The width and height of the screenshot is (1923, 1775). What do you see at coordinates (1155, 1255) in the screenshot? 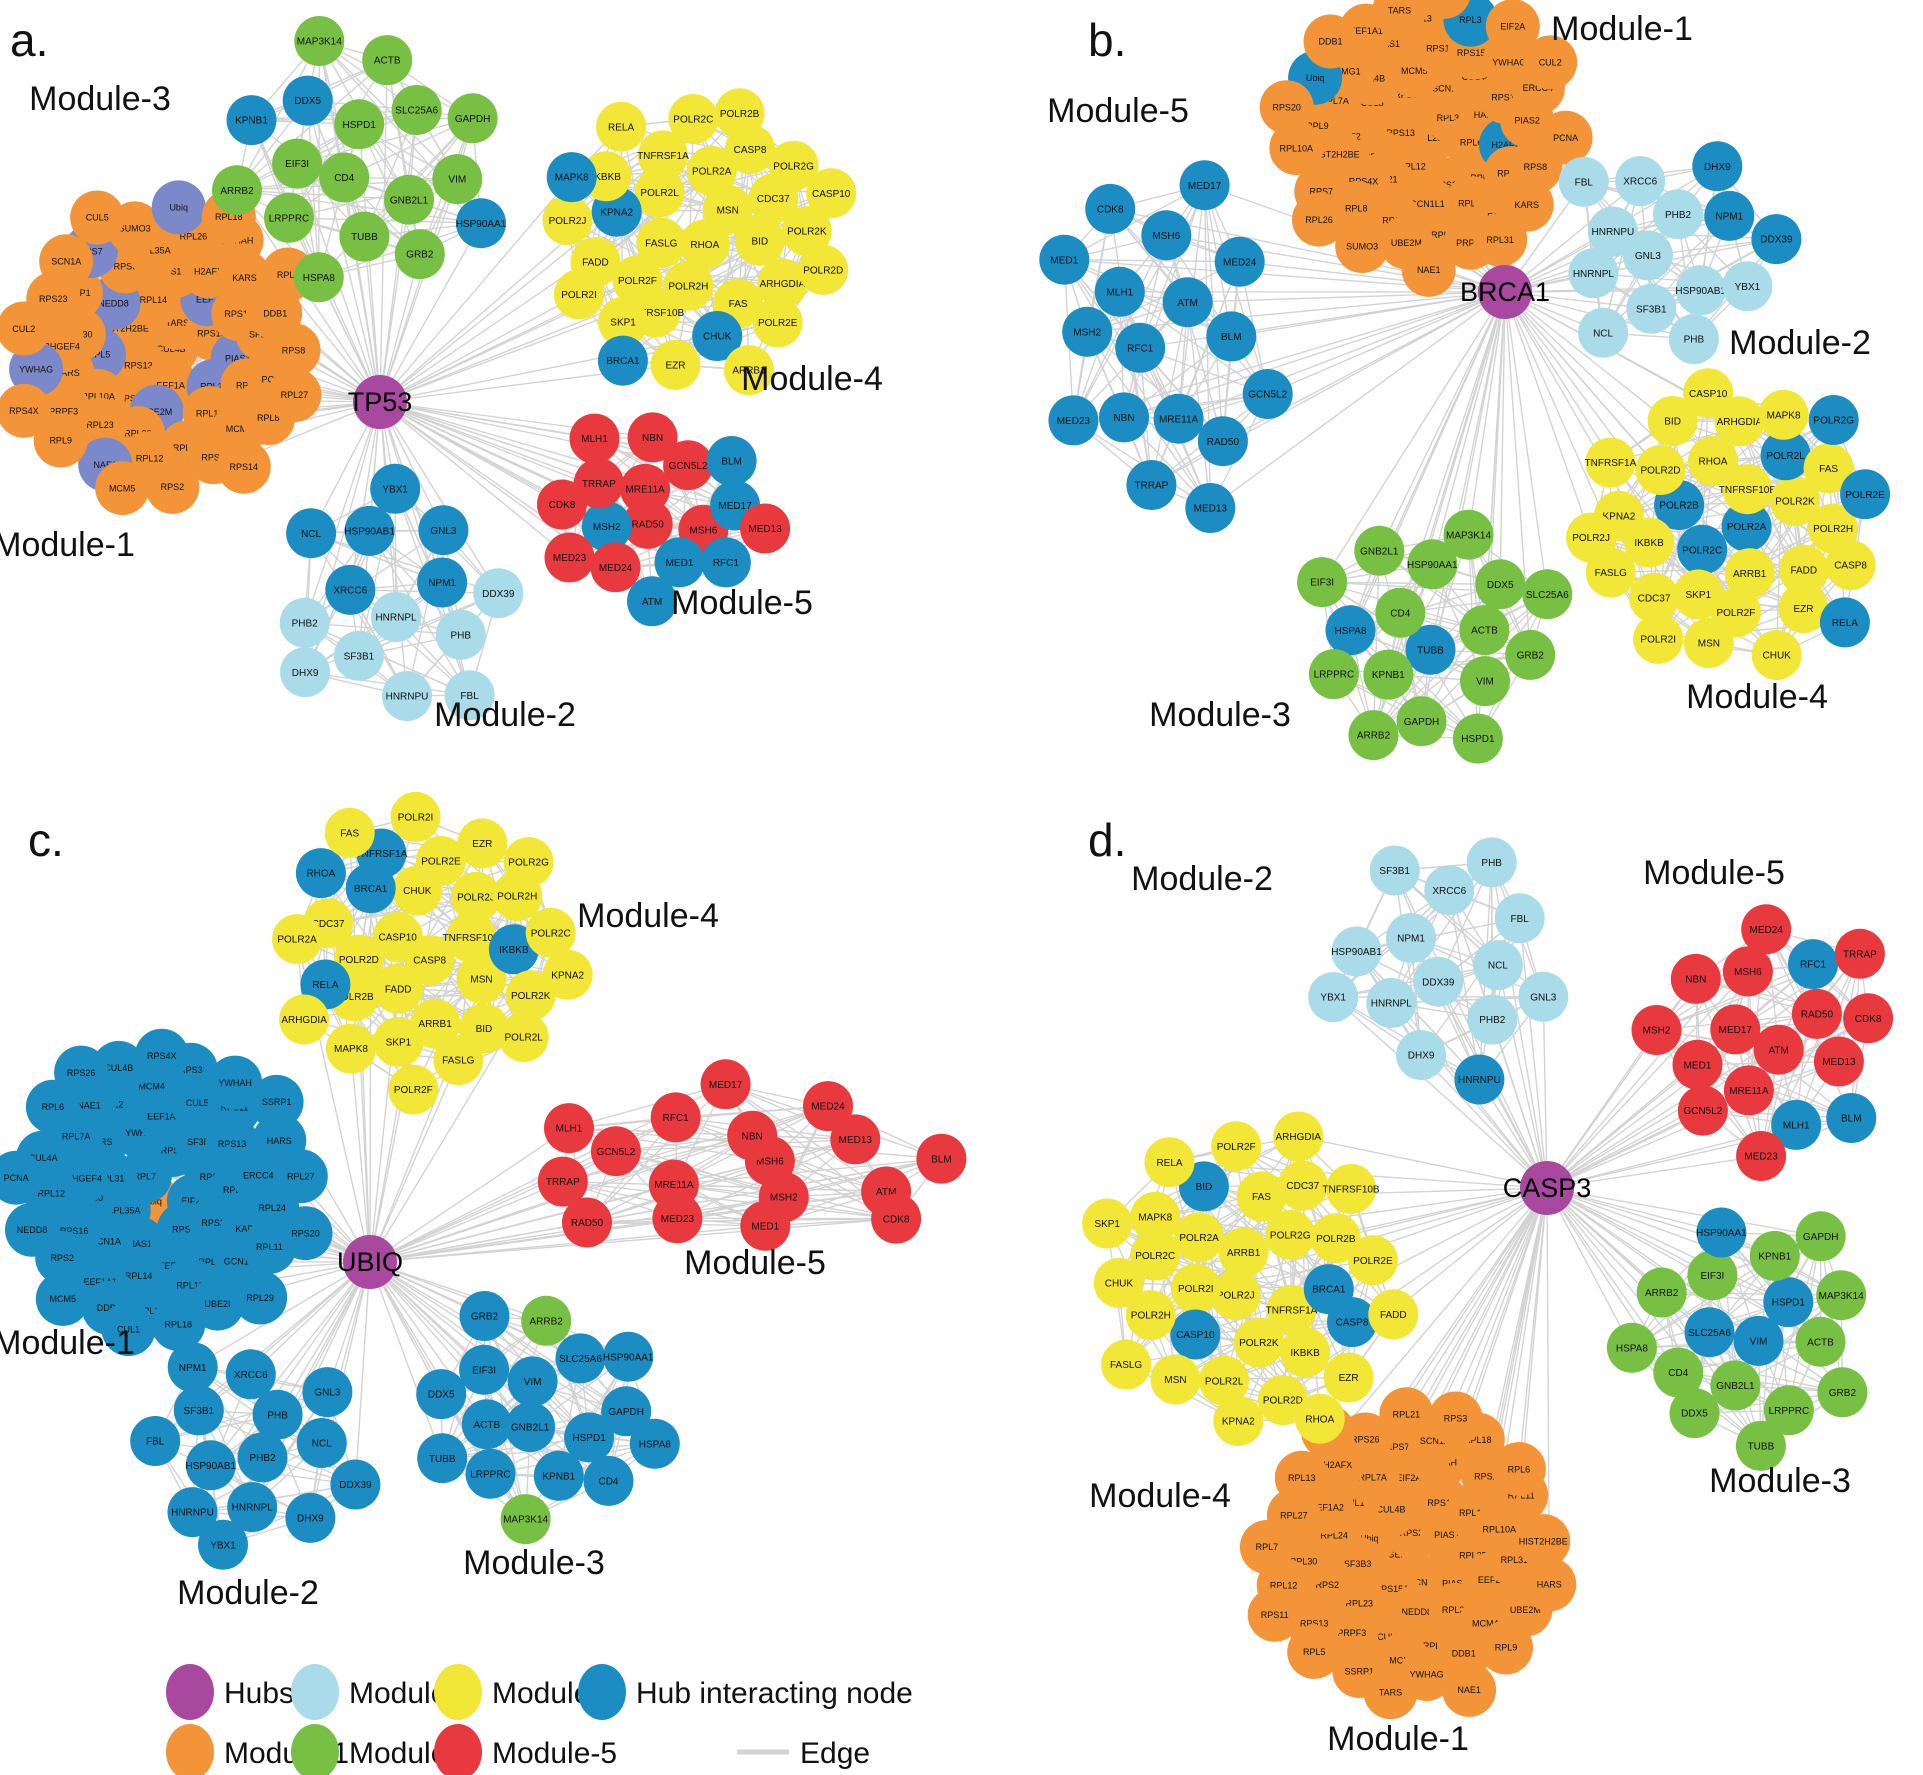
I see `node-circle-POLR2C` at bounding box center [1155, 1255].